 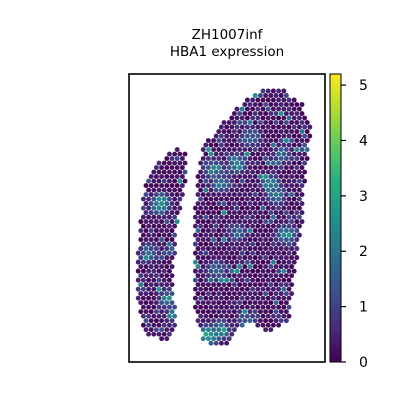 What do you see at coordinates (363, 141) in the screenshot?
I see `colorbar-tick-label: 4` at bounding box center [363, 141].